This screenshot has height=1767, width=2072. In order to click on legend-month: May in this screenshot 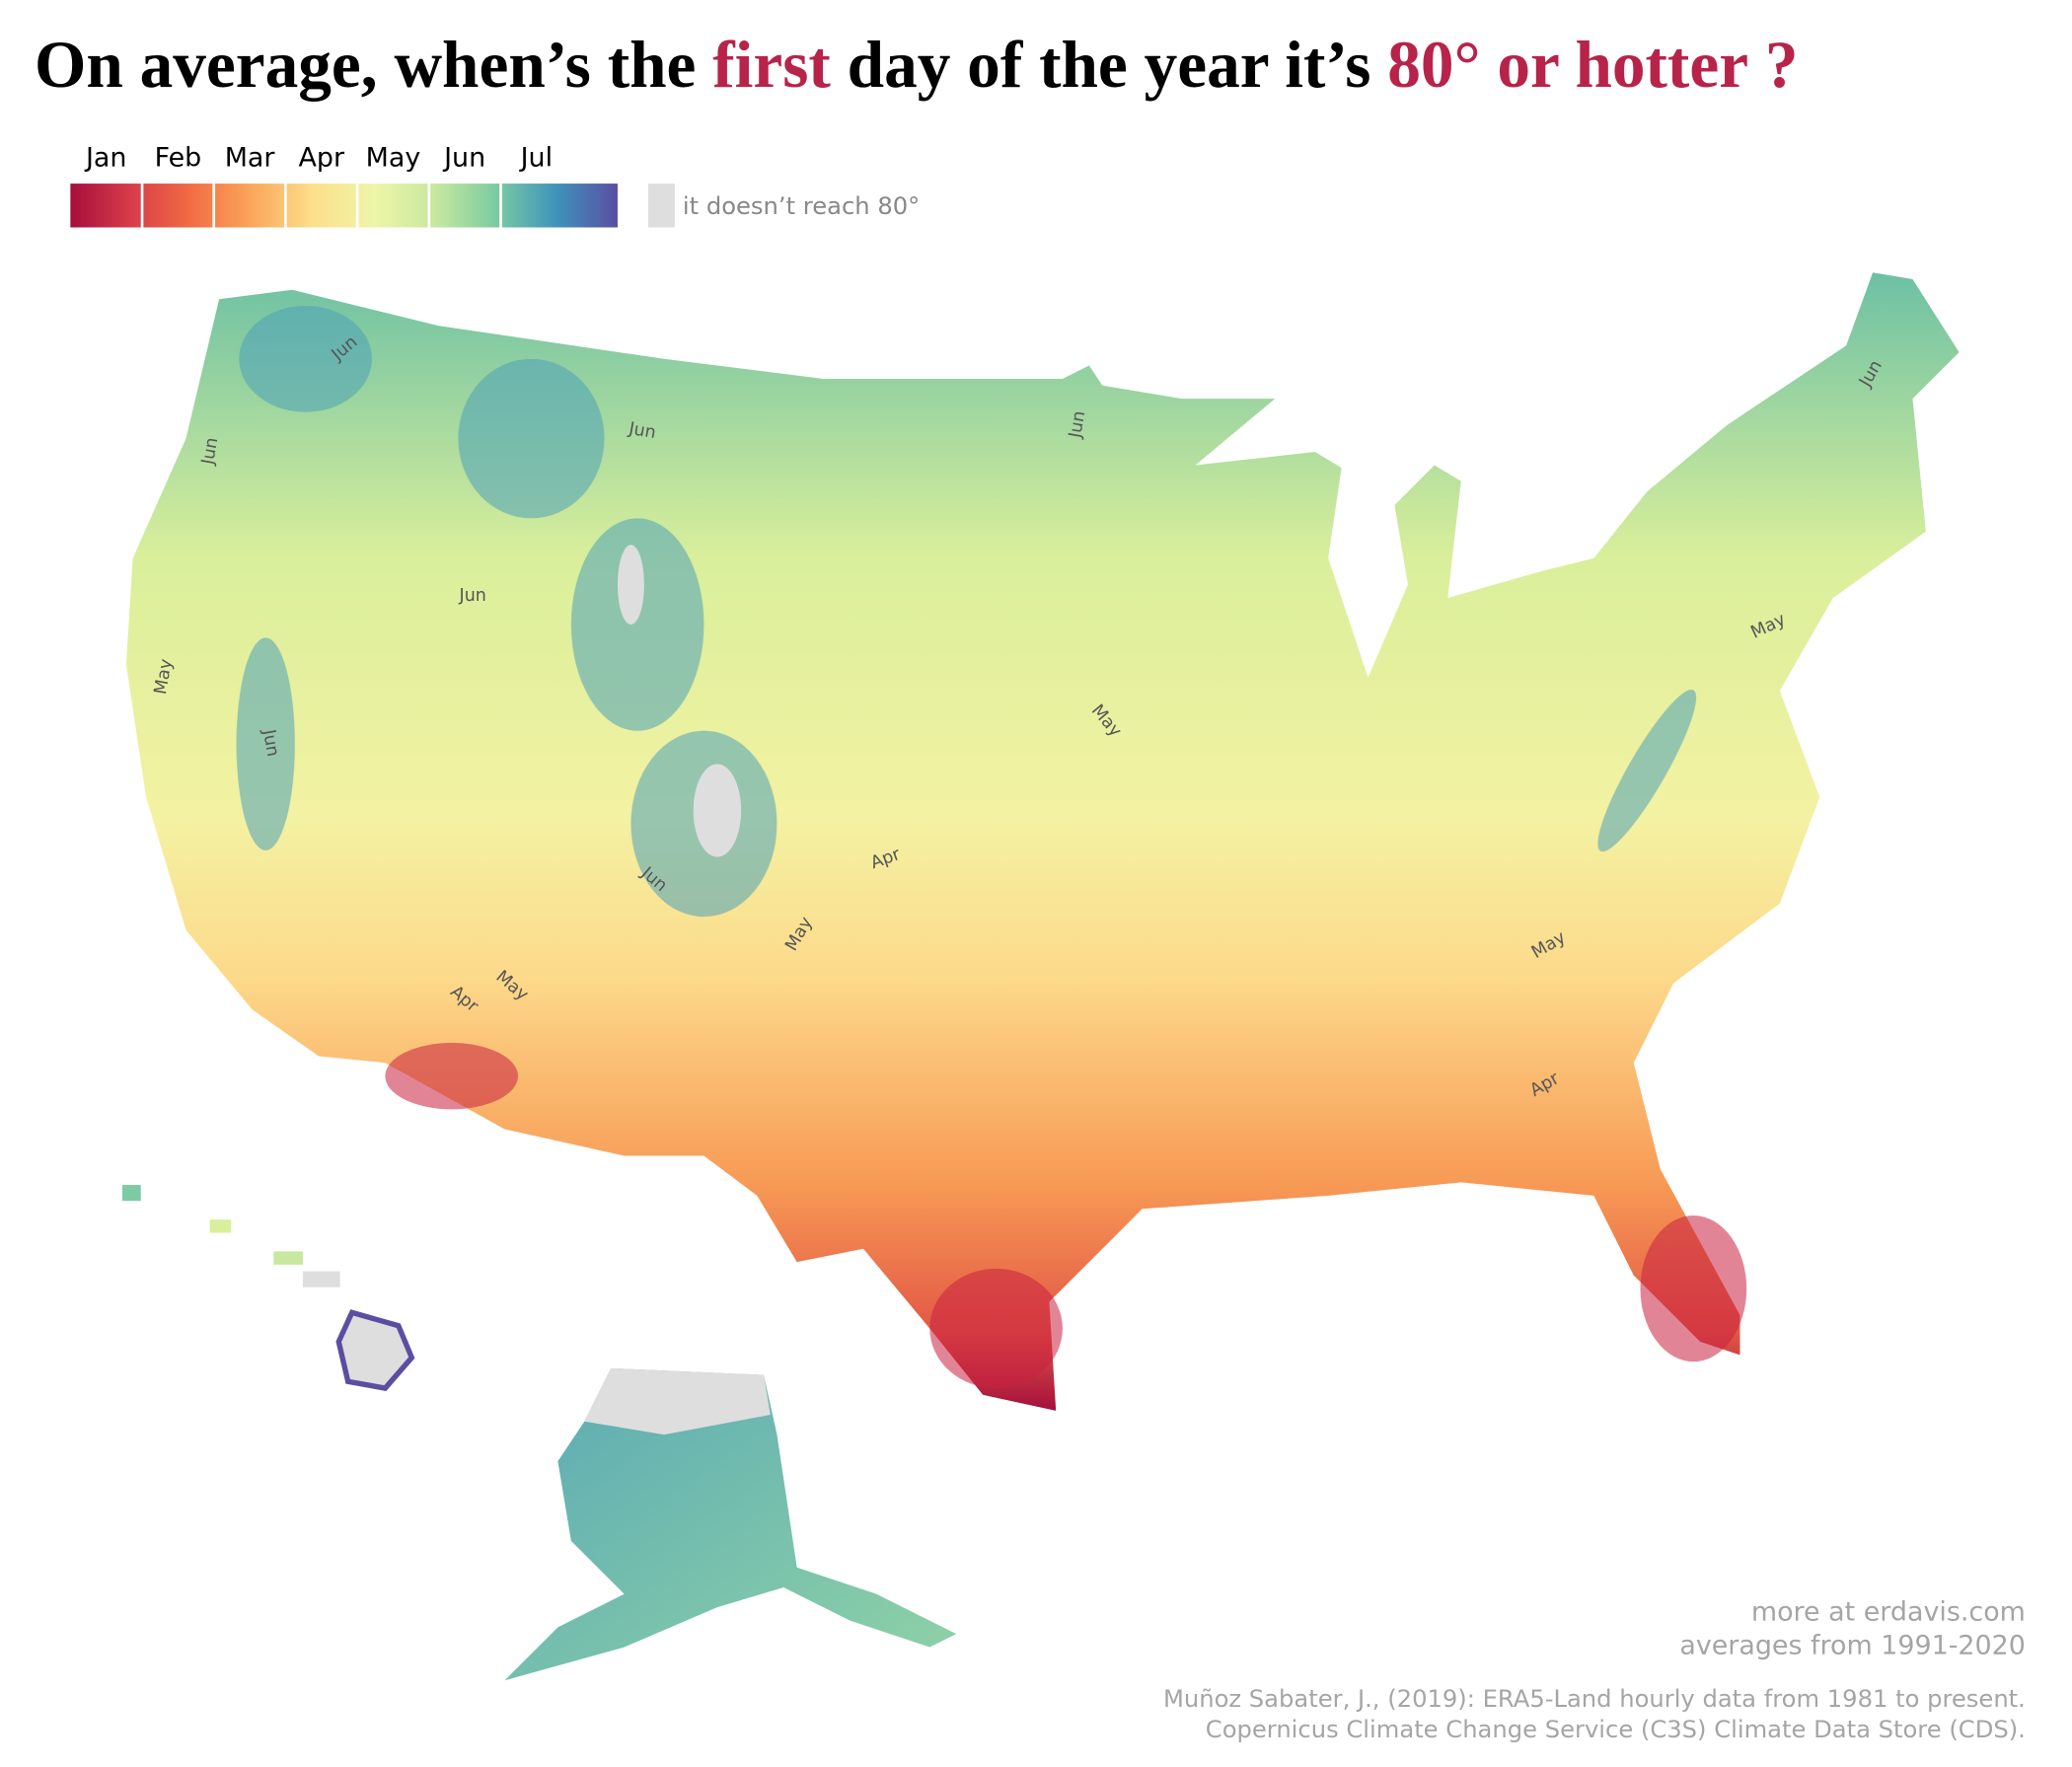, I will do `click(394, 158)`.